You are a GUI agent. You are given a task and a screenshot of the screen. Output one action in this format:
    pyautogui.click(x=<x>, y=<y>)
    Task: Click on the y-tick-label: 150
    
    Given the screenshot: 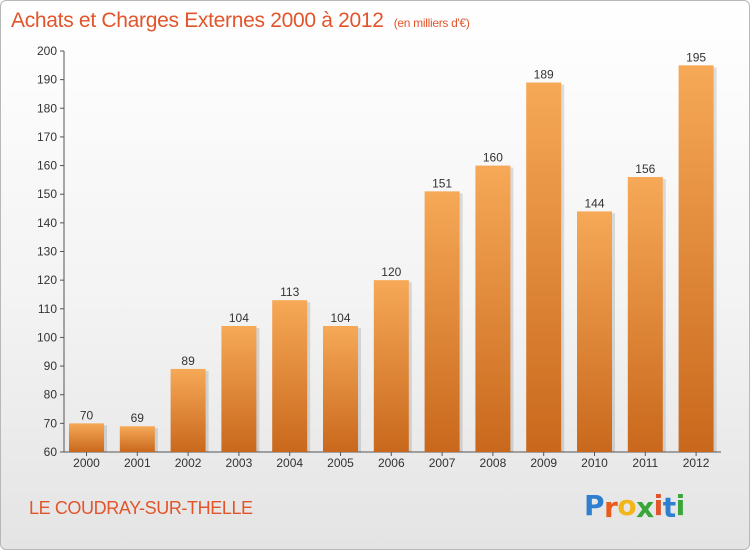 What is the action you would take?
    pyautogui.click(x=47, y=194)
    